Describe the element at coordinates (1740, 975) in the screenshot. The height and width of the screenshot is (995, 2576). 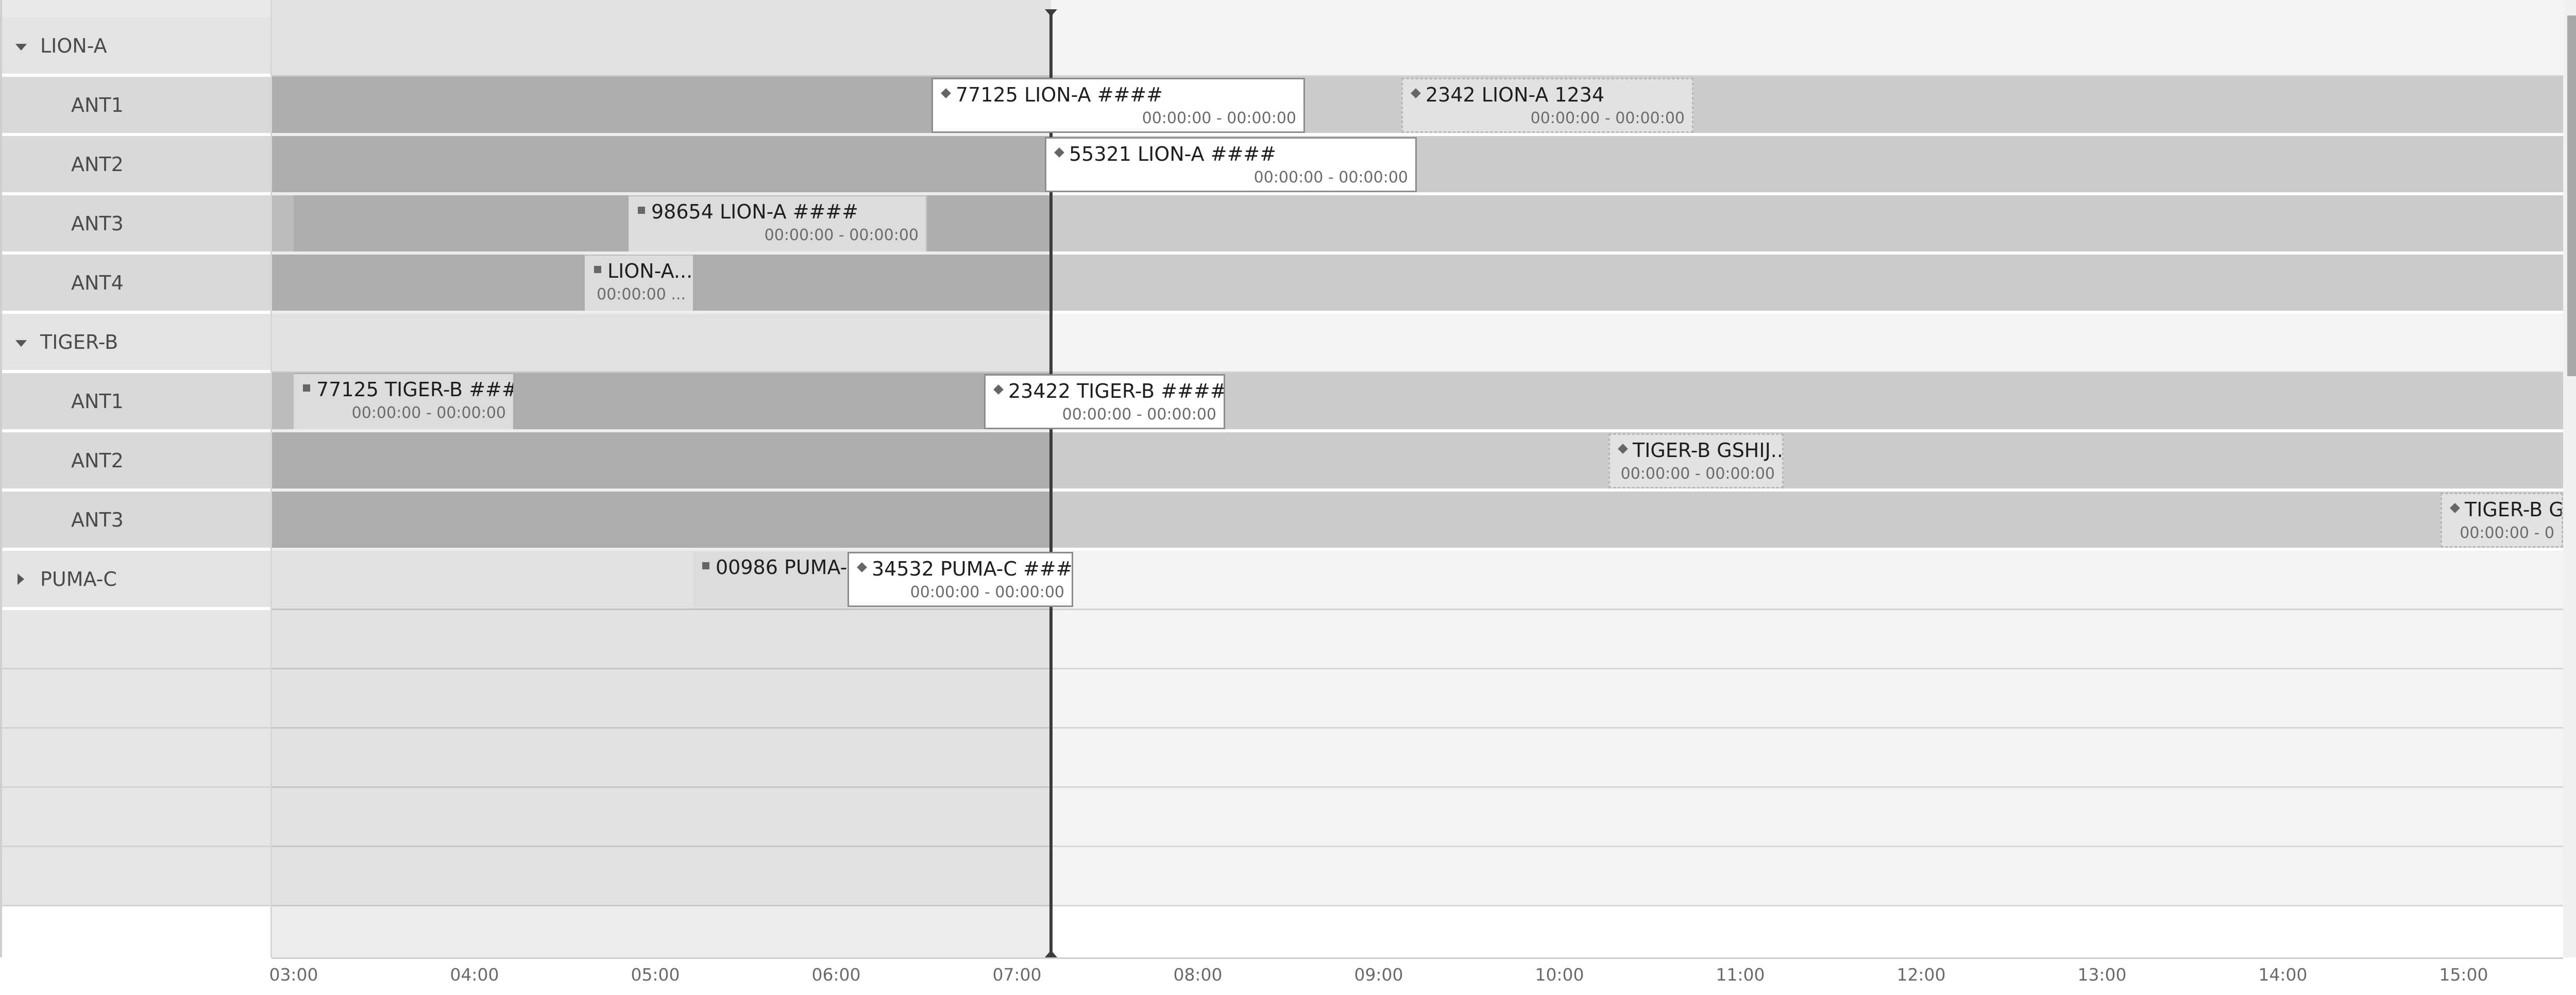
I see `axis-tick-label: 11:00` at that location.